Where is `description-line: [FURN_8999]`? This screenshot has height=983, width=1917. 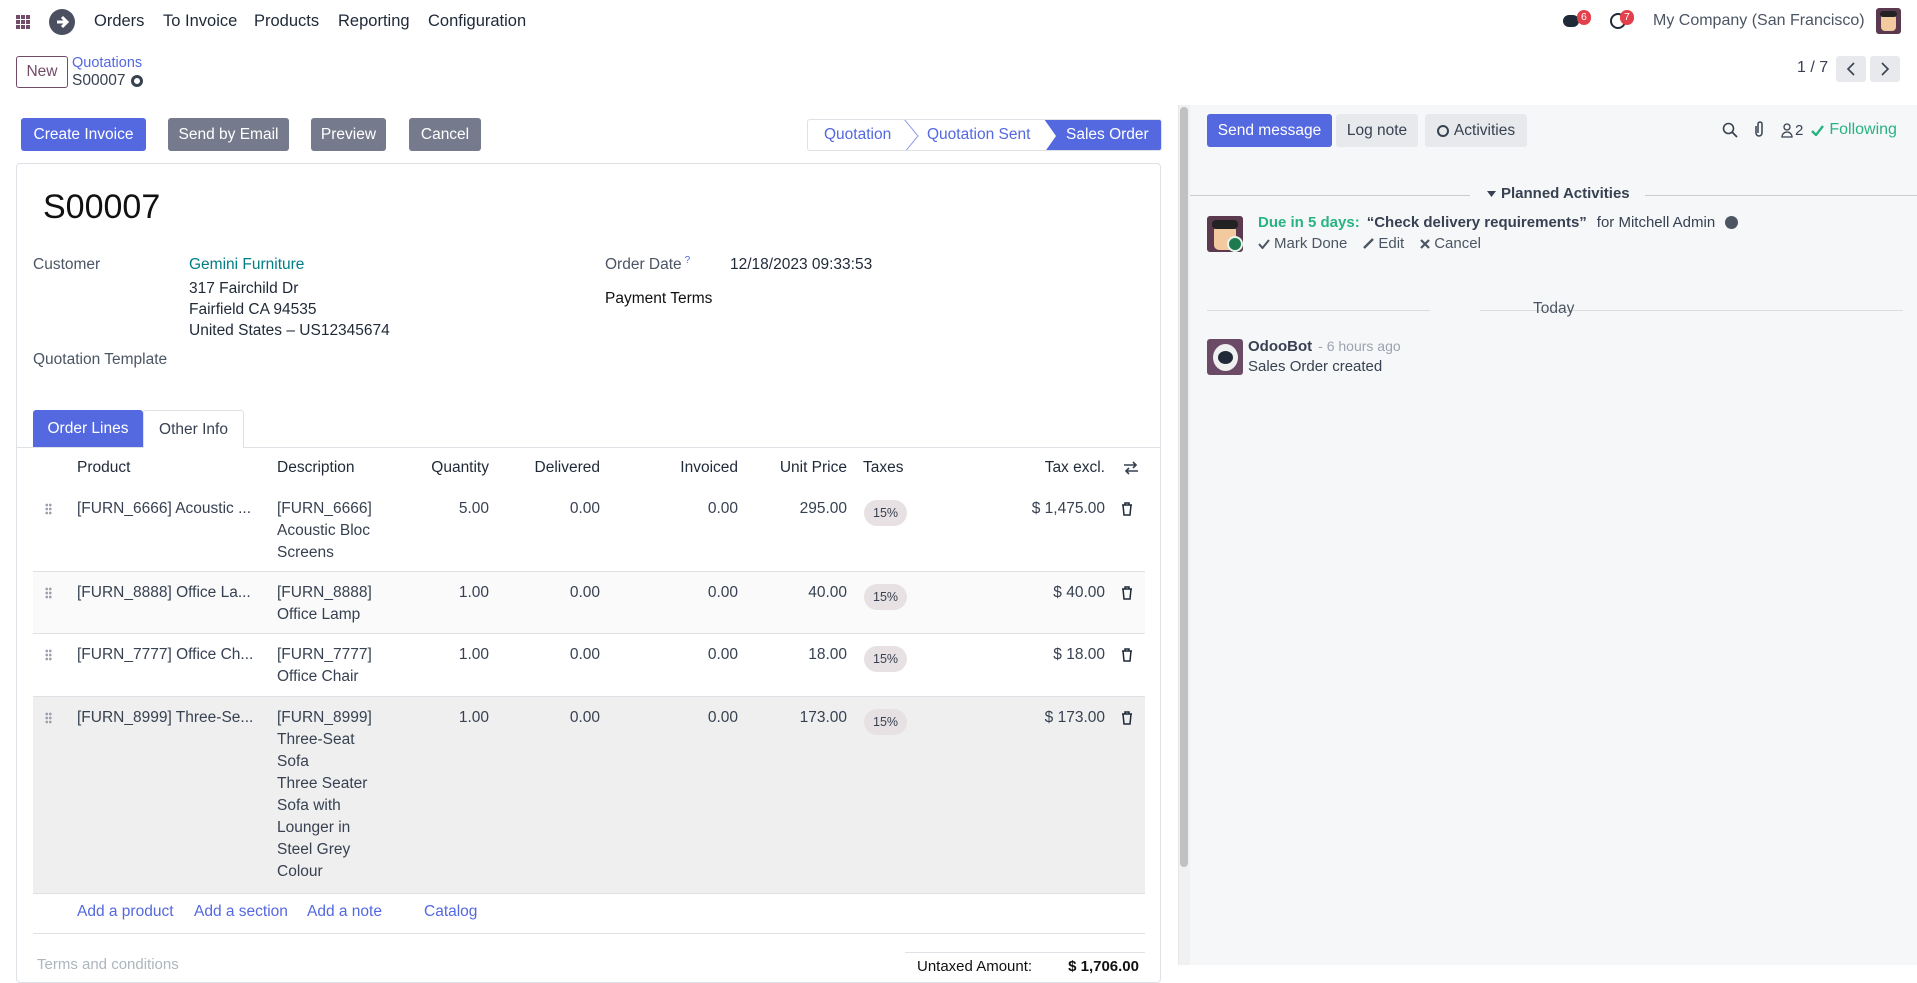 description-line: [FURN_8999] is located at coordinates (324, 717).